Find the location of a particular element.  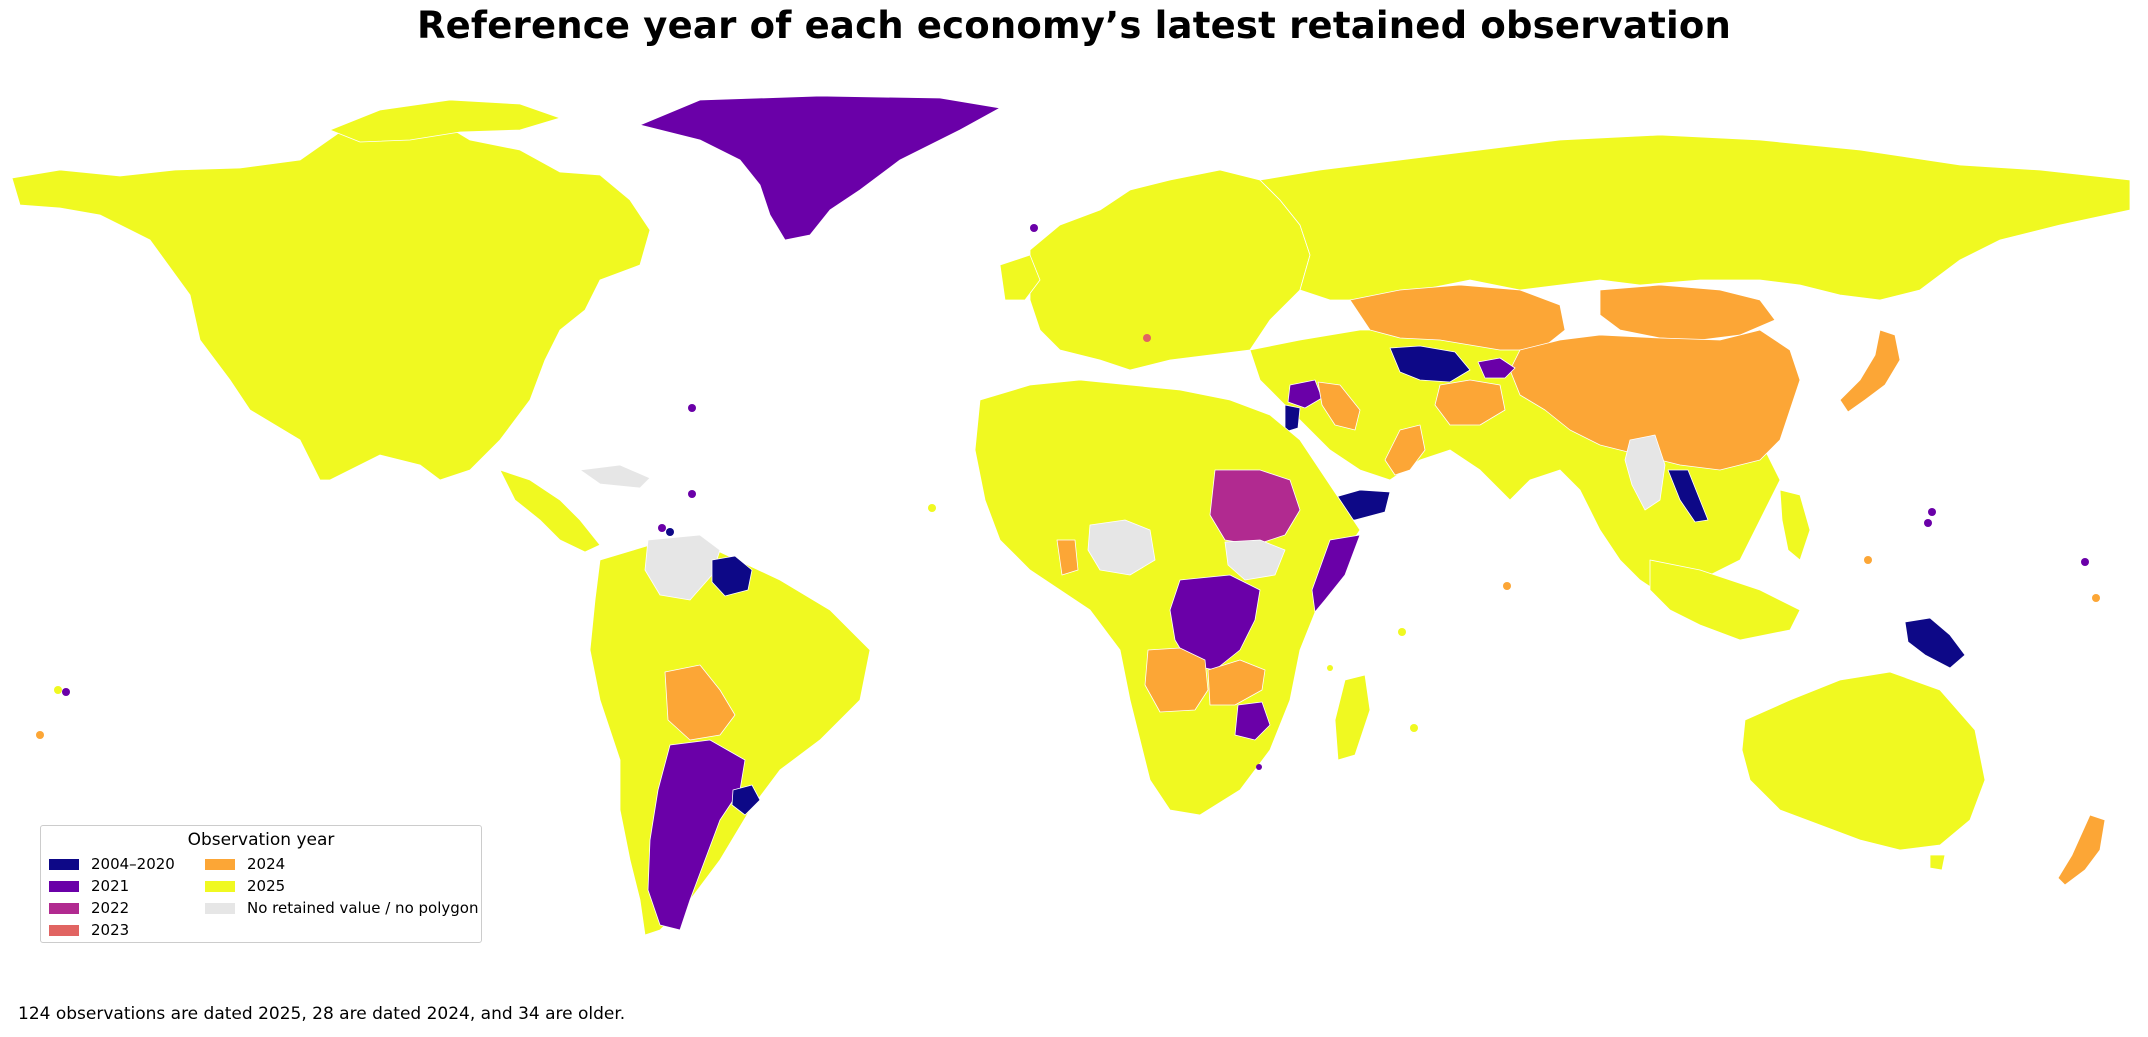

dot-iceland-area is located at coordinates (1034, 228).